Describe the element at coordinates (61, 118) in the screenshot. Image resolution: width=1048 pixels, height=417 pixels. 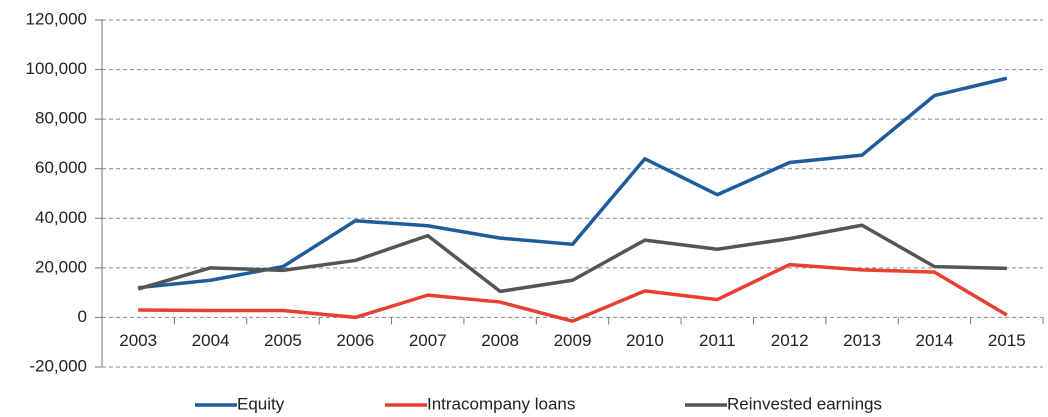
I see `y-tick-label: 80,000` at that location.